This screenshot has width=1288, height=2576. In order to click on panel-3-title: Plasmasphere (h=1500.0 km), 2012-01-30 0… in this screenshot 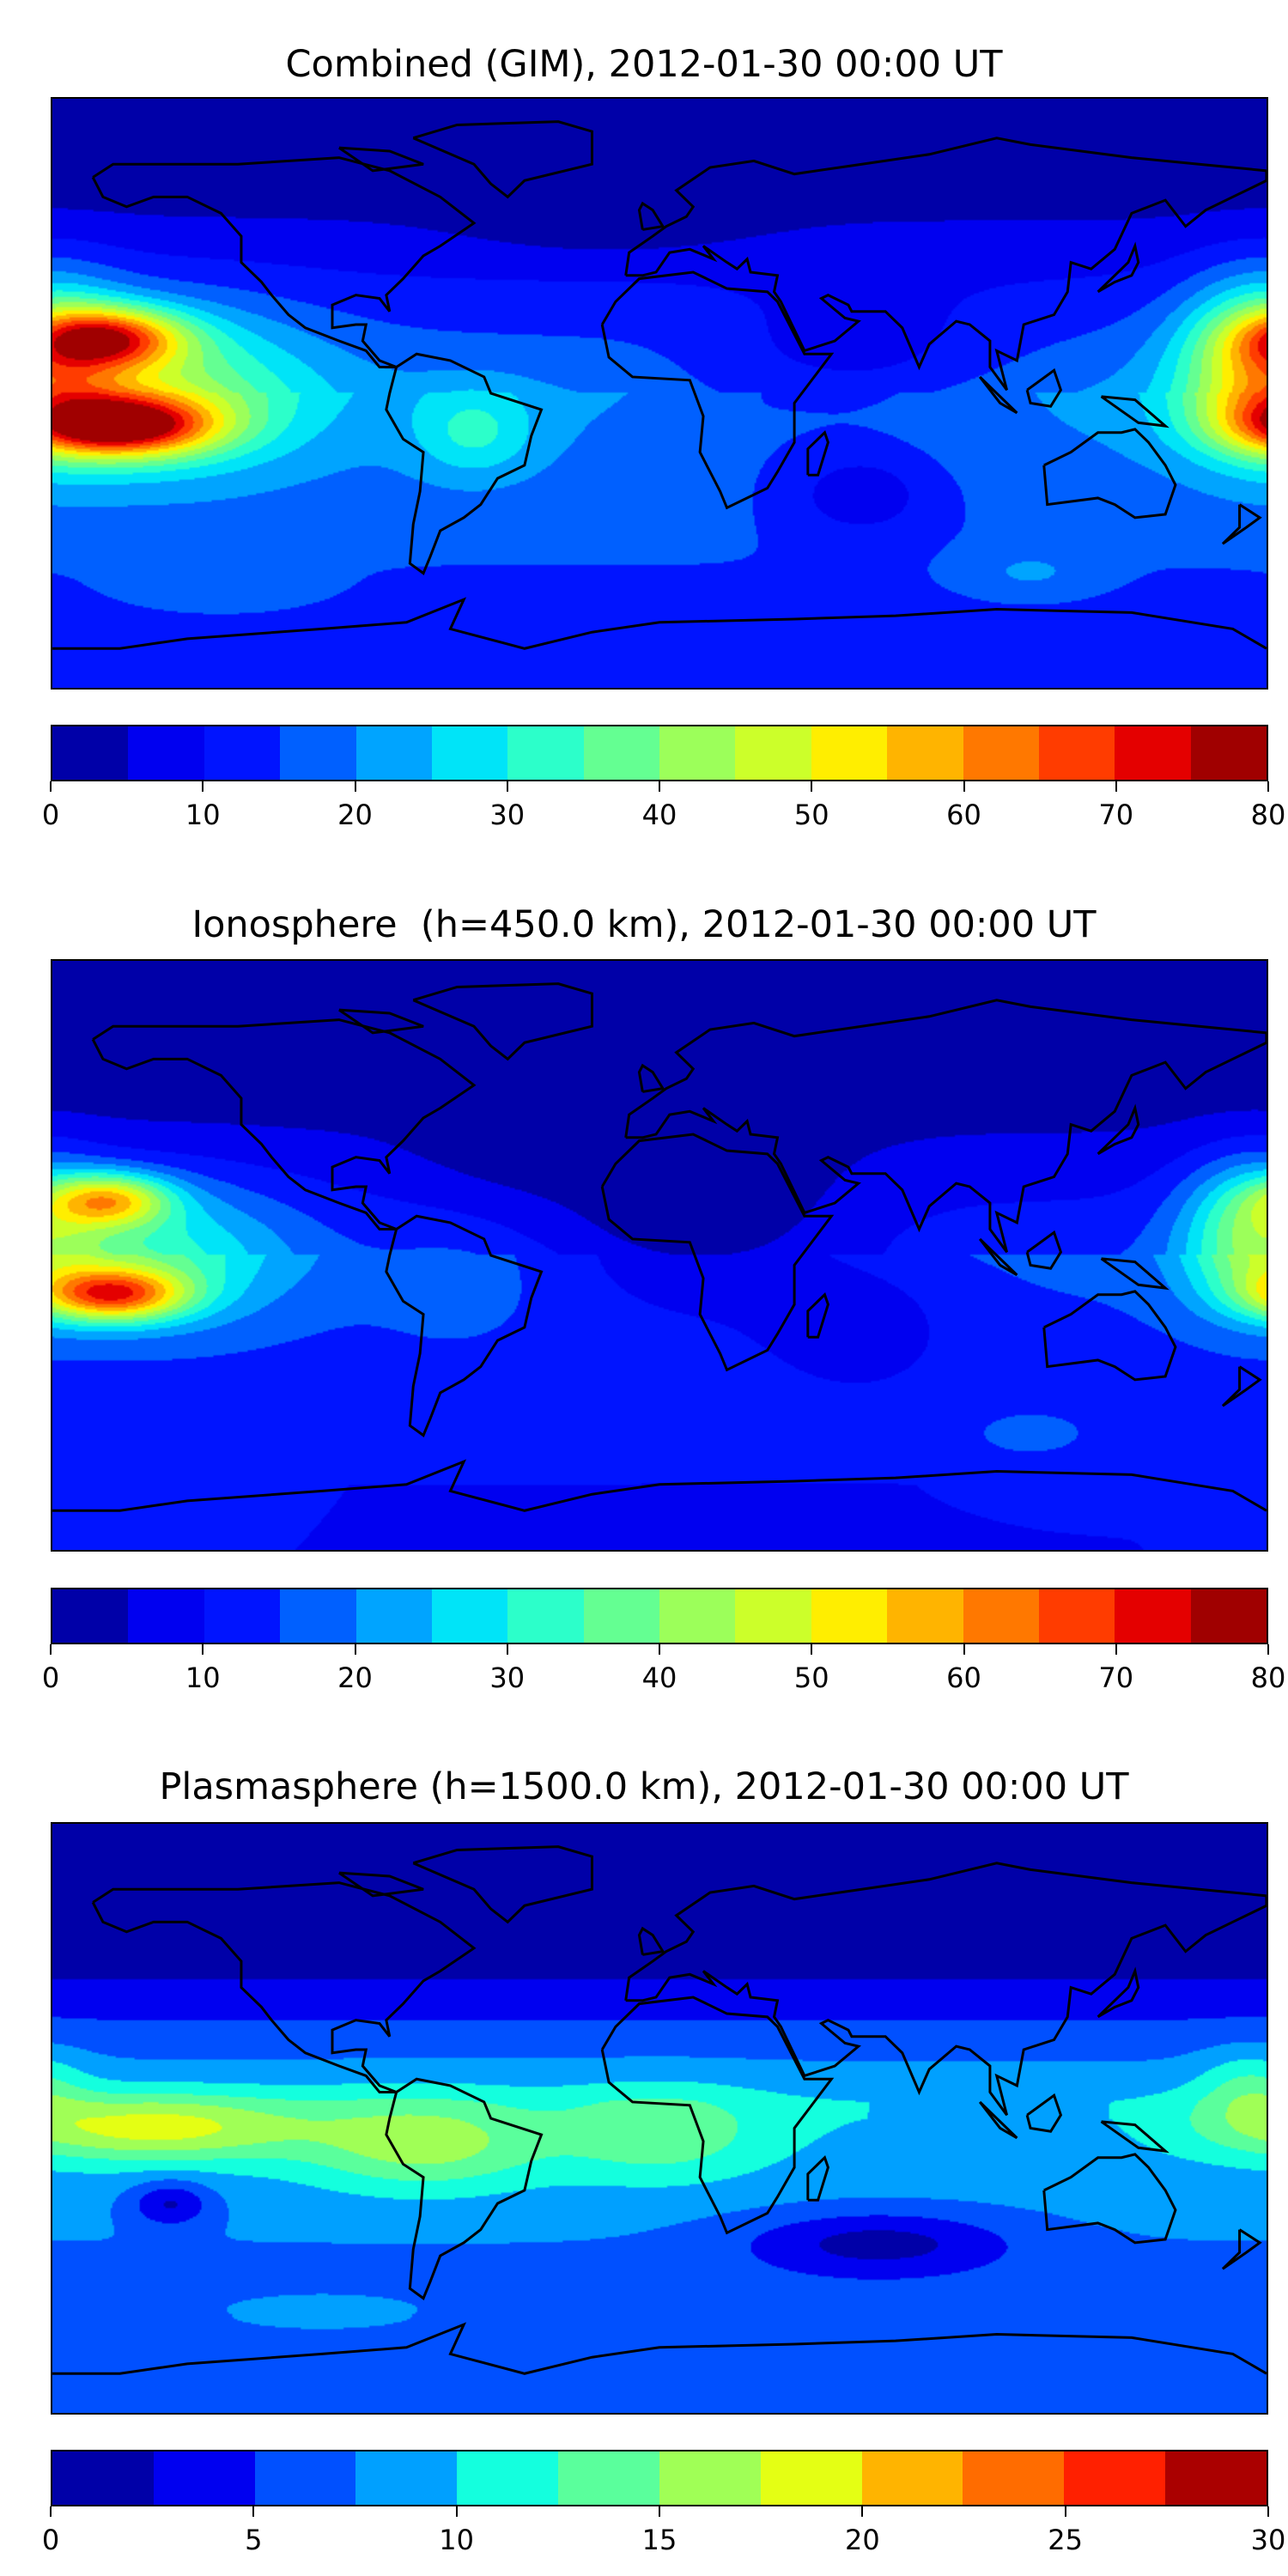, I will do `click(644, 1786)`.